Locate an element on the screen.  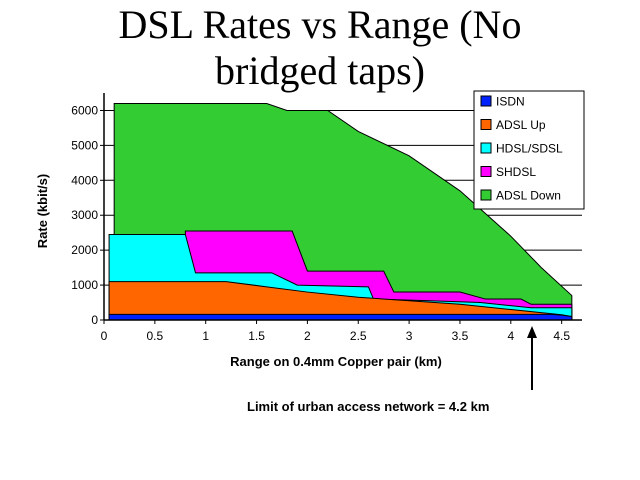
x-tick-label-5: 2.5 is located at coordinates (358, 336).